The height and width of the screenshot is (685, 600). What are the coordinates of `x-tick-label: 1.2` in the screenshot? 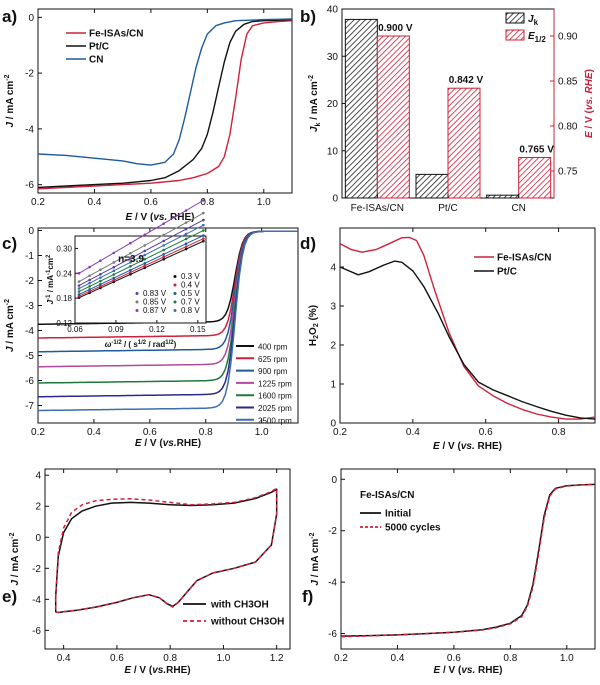 It's located at (277, 658).